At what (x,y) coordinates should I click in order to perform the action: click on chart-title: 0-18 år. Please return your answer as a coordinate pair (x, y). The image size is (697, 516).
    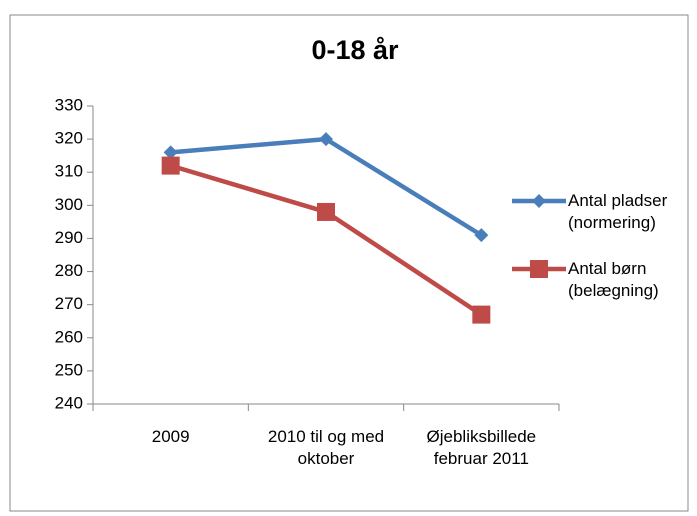
    Looking at the image, I should click on (355, 50).